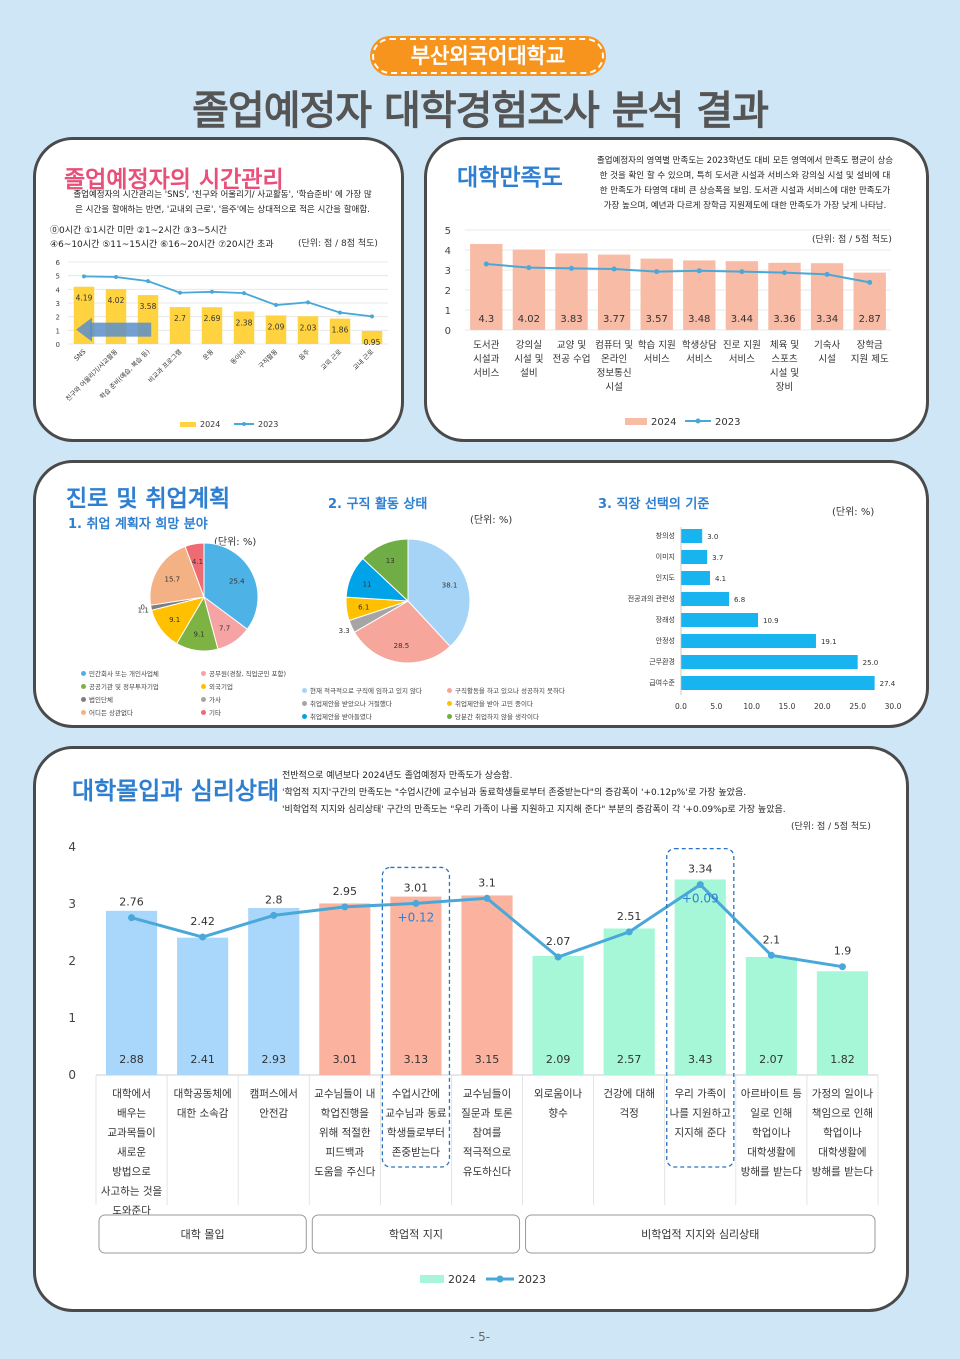 This screenshot has width=960, height=1359. What do you see at coordinates (141, 699) in the screenshot?
I see `legend-item: 법인단체` at bounding box center [141, 699].